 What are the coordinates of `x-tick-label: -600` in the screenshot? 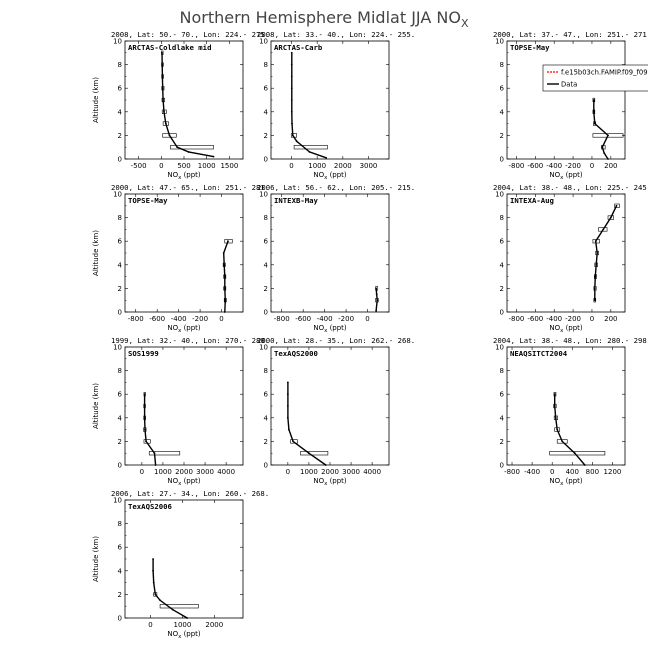 It's located at (157, 319).